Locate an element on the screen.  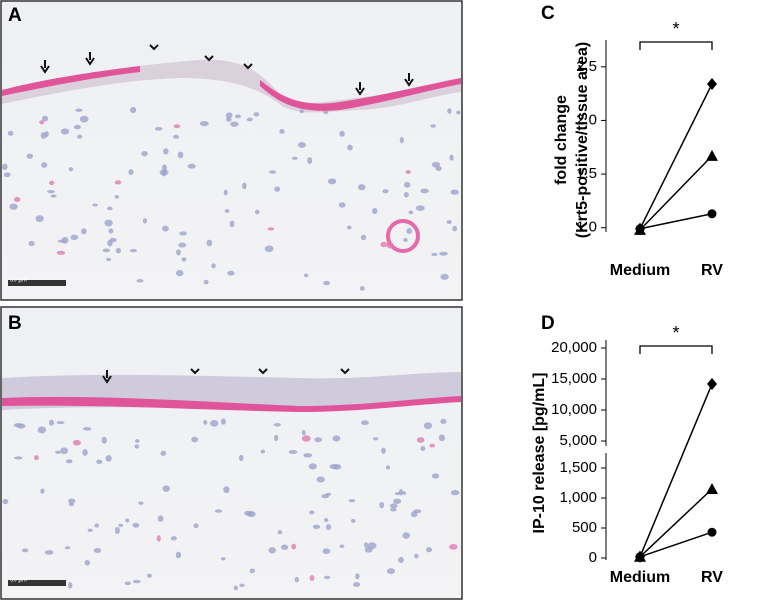
y-tick-label: 1,500 is located at coordinates (578, 467).